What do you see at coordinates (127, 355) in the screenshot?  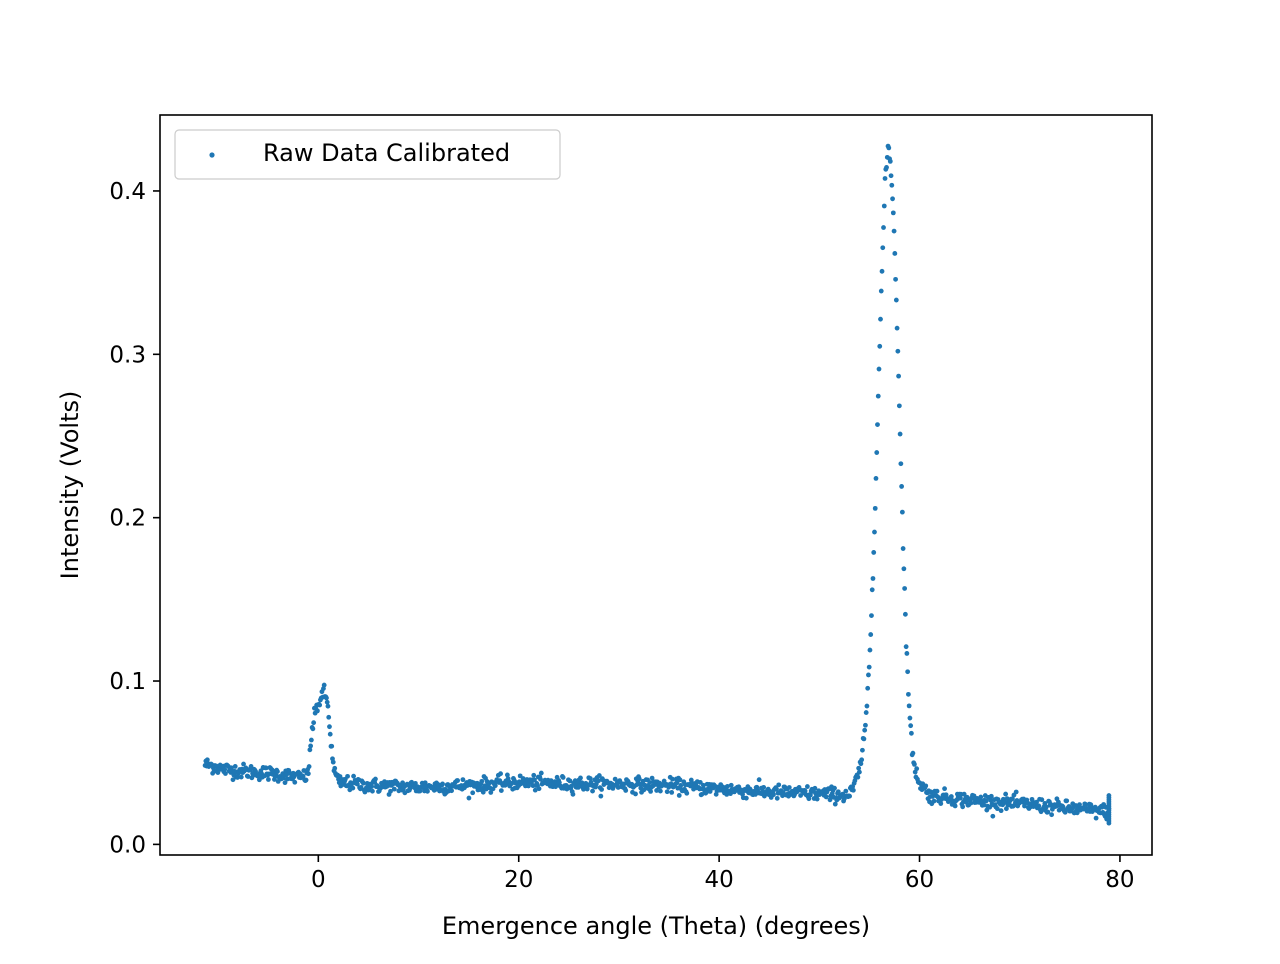 I see `y-tick-label: 0.3` at bounding box center [127, 355].